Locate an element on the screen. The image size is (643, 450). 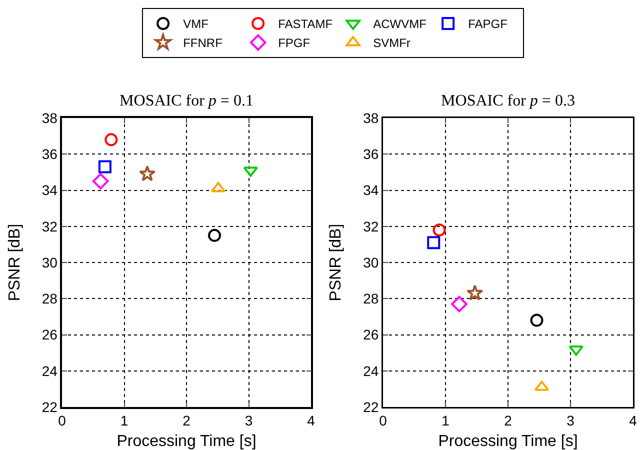
chart-title: MOSAIC for p = 0.3 is located at coordinates (508, 101).